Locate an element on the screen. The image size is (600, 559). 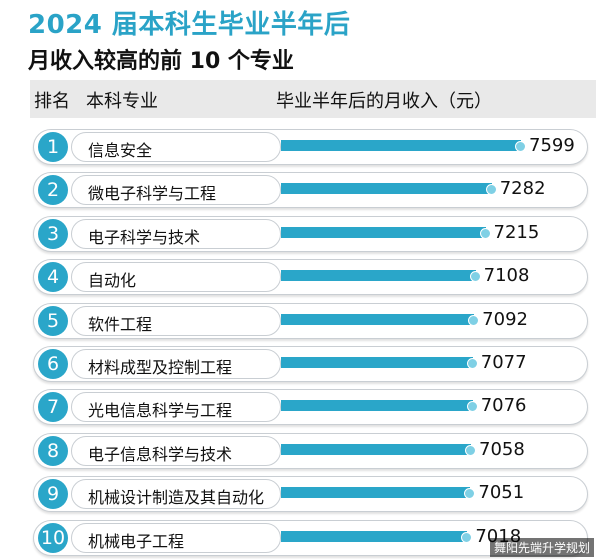
table-row: 5 软件工程 7092 is located at coordinates (310, 320).